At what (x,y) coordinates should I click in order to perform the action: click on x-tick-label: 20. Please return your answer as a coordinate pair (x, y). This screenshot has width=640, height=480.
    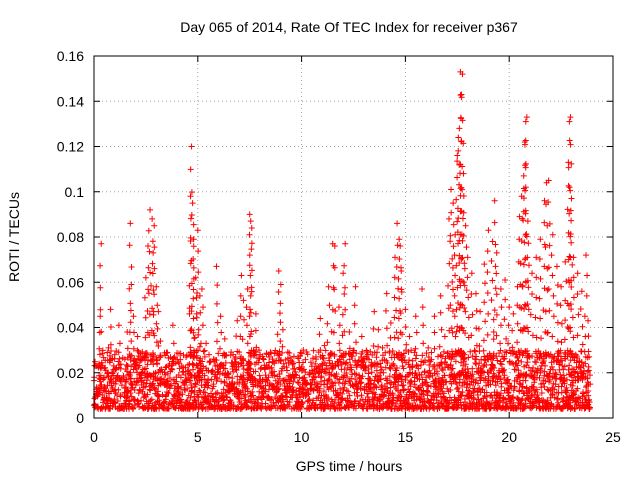
    Looking at the image, I should click on (509, 437).